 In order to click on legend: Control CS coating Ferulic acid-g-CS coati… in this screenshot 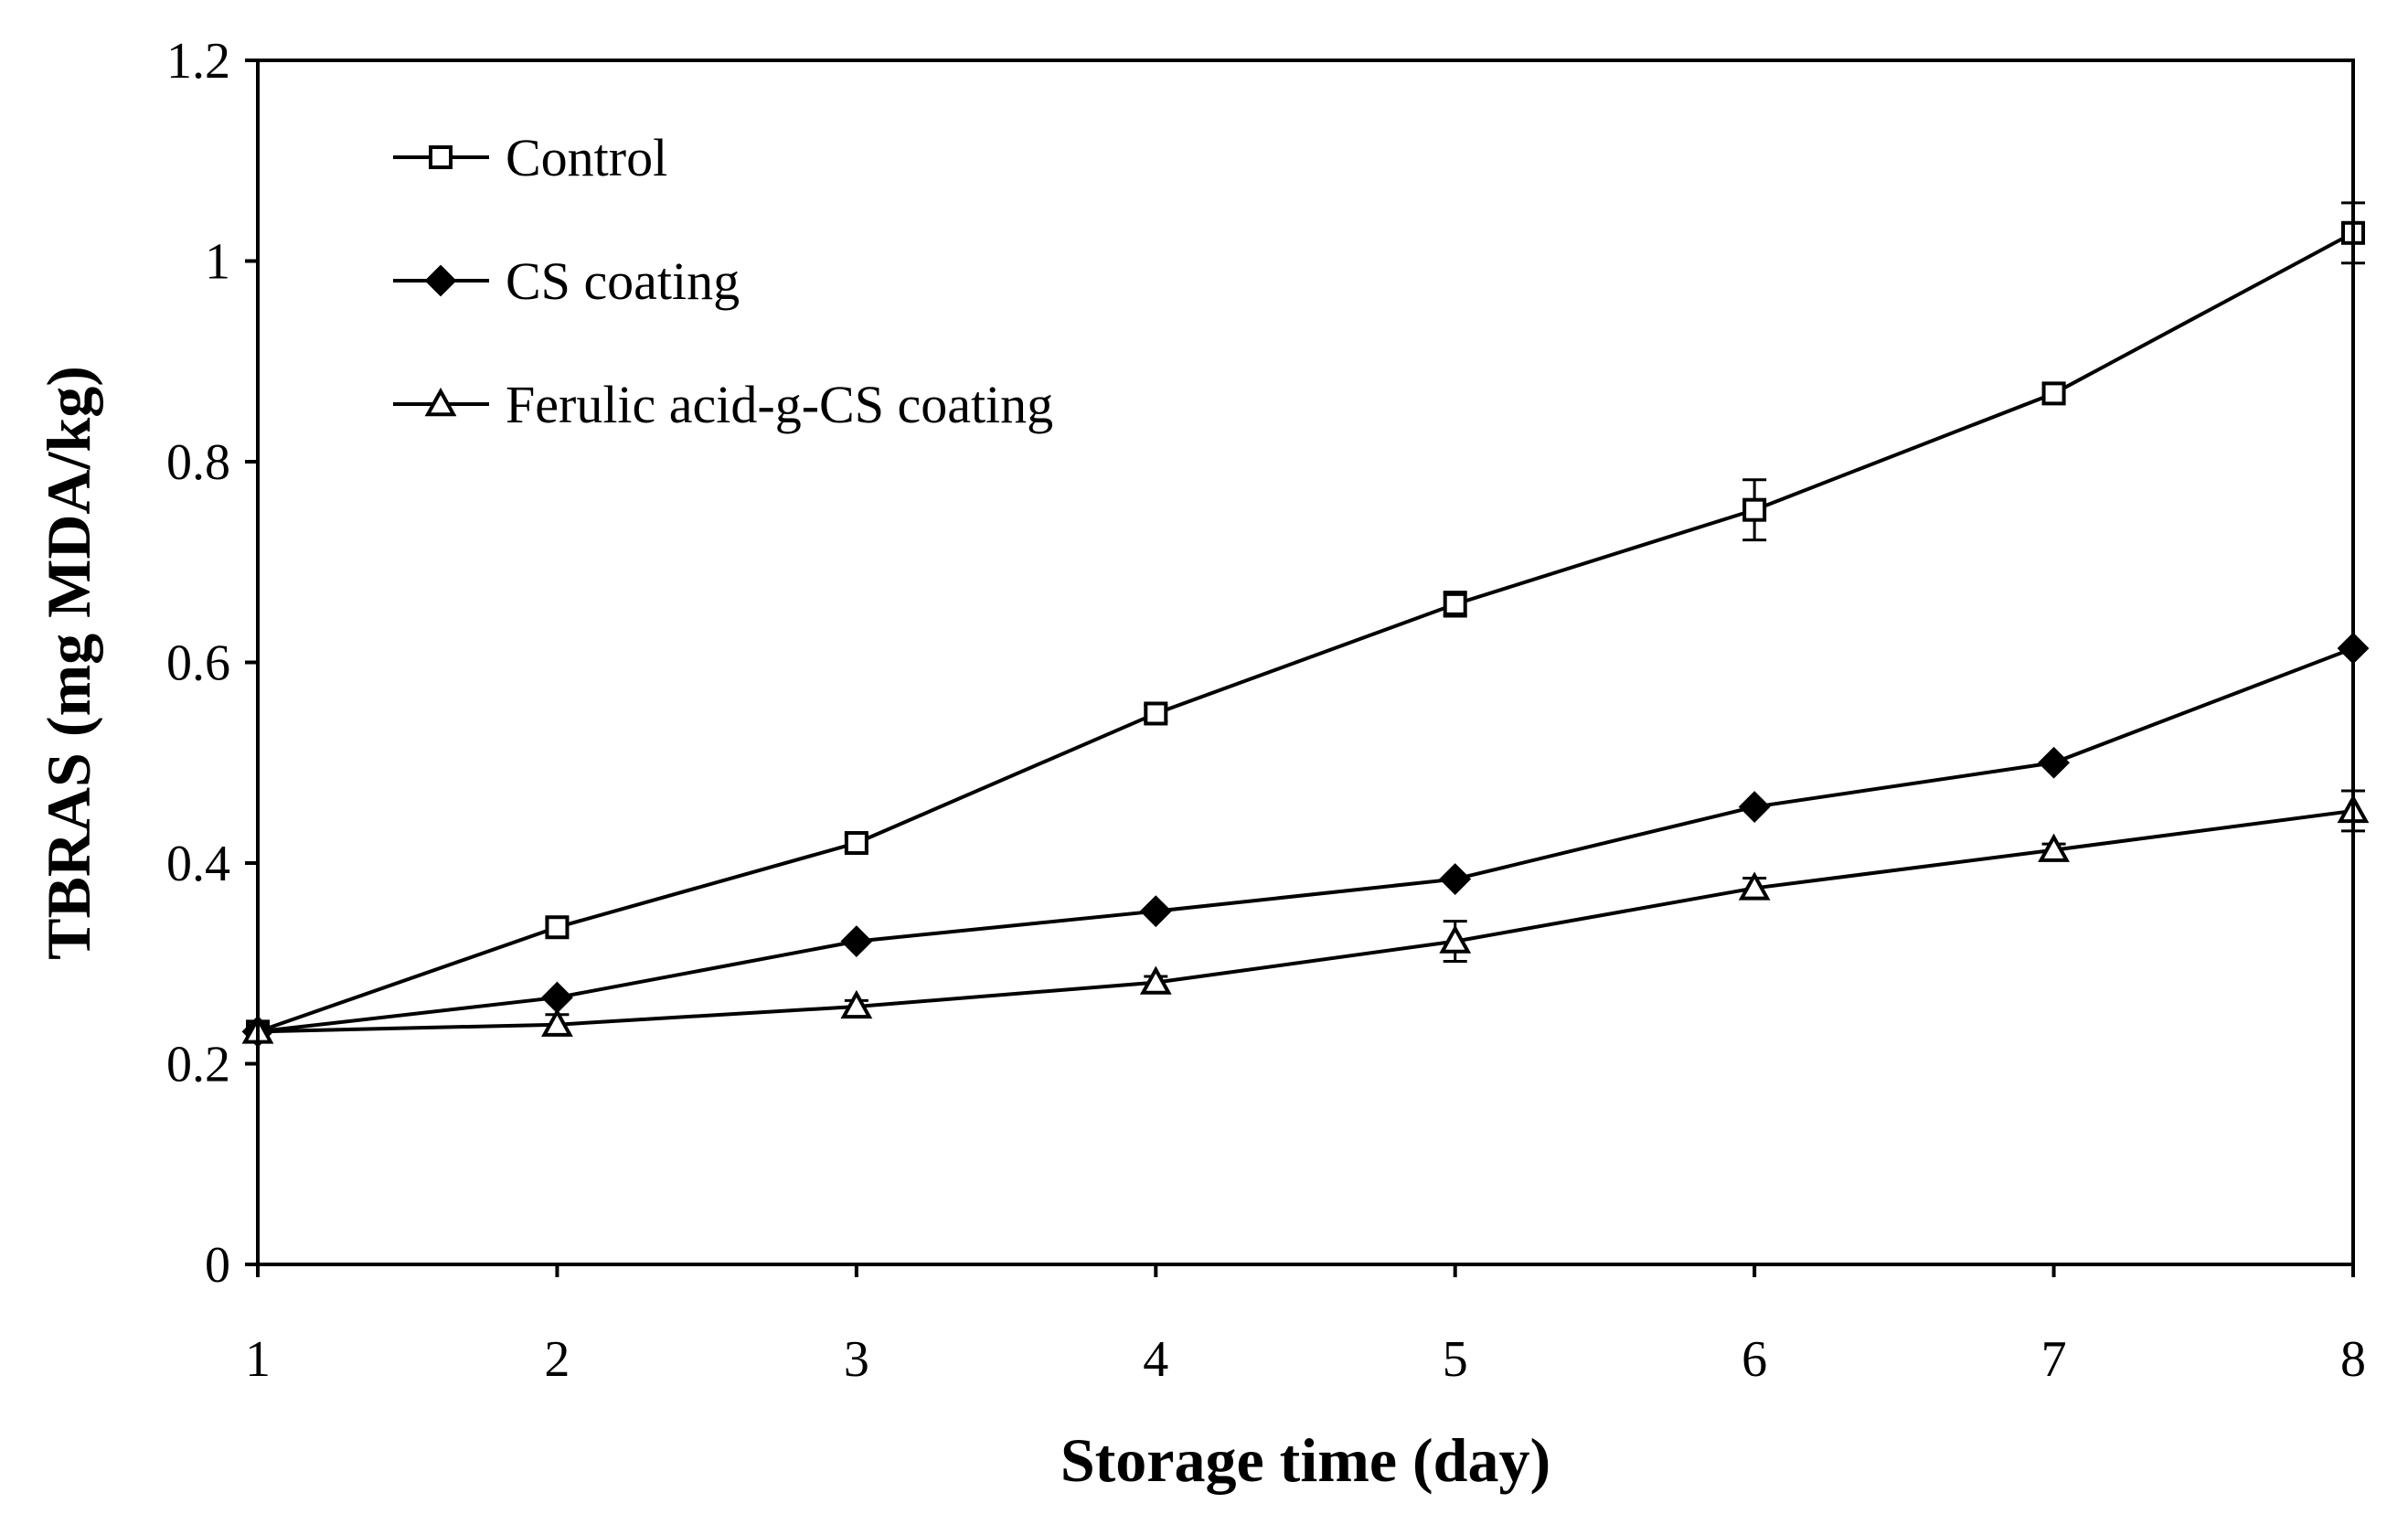, I will do `click(723, 281)`.